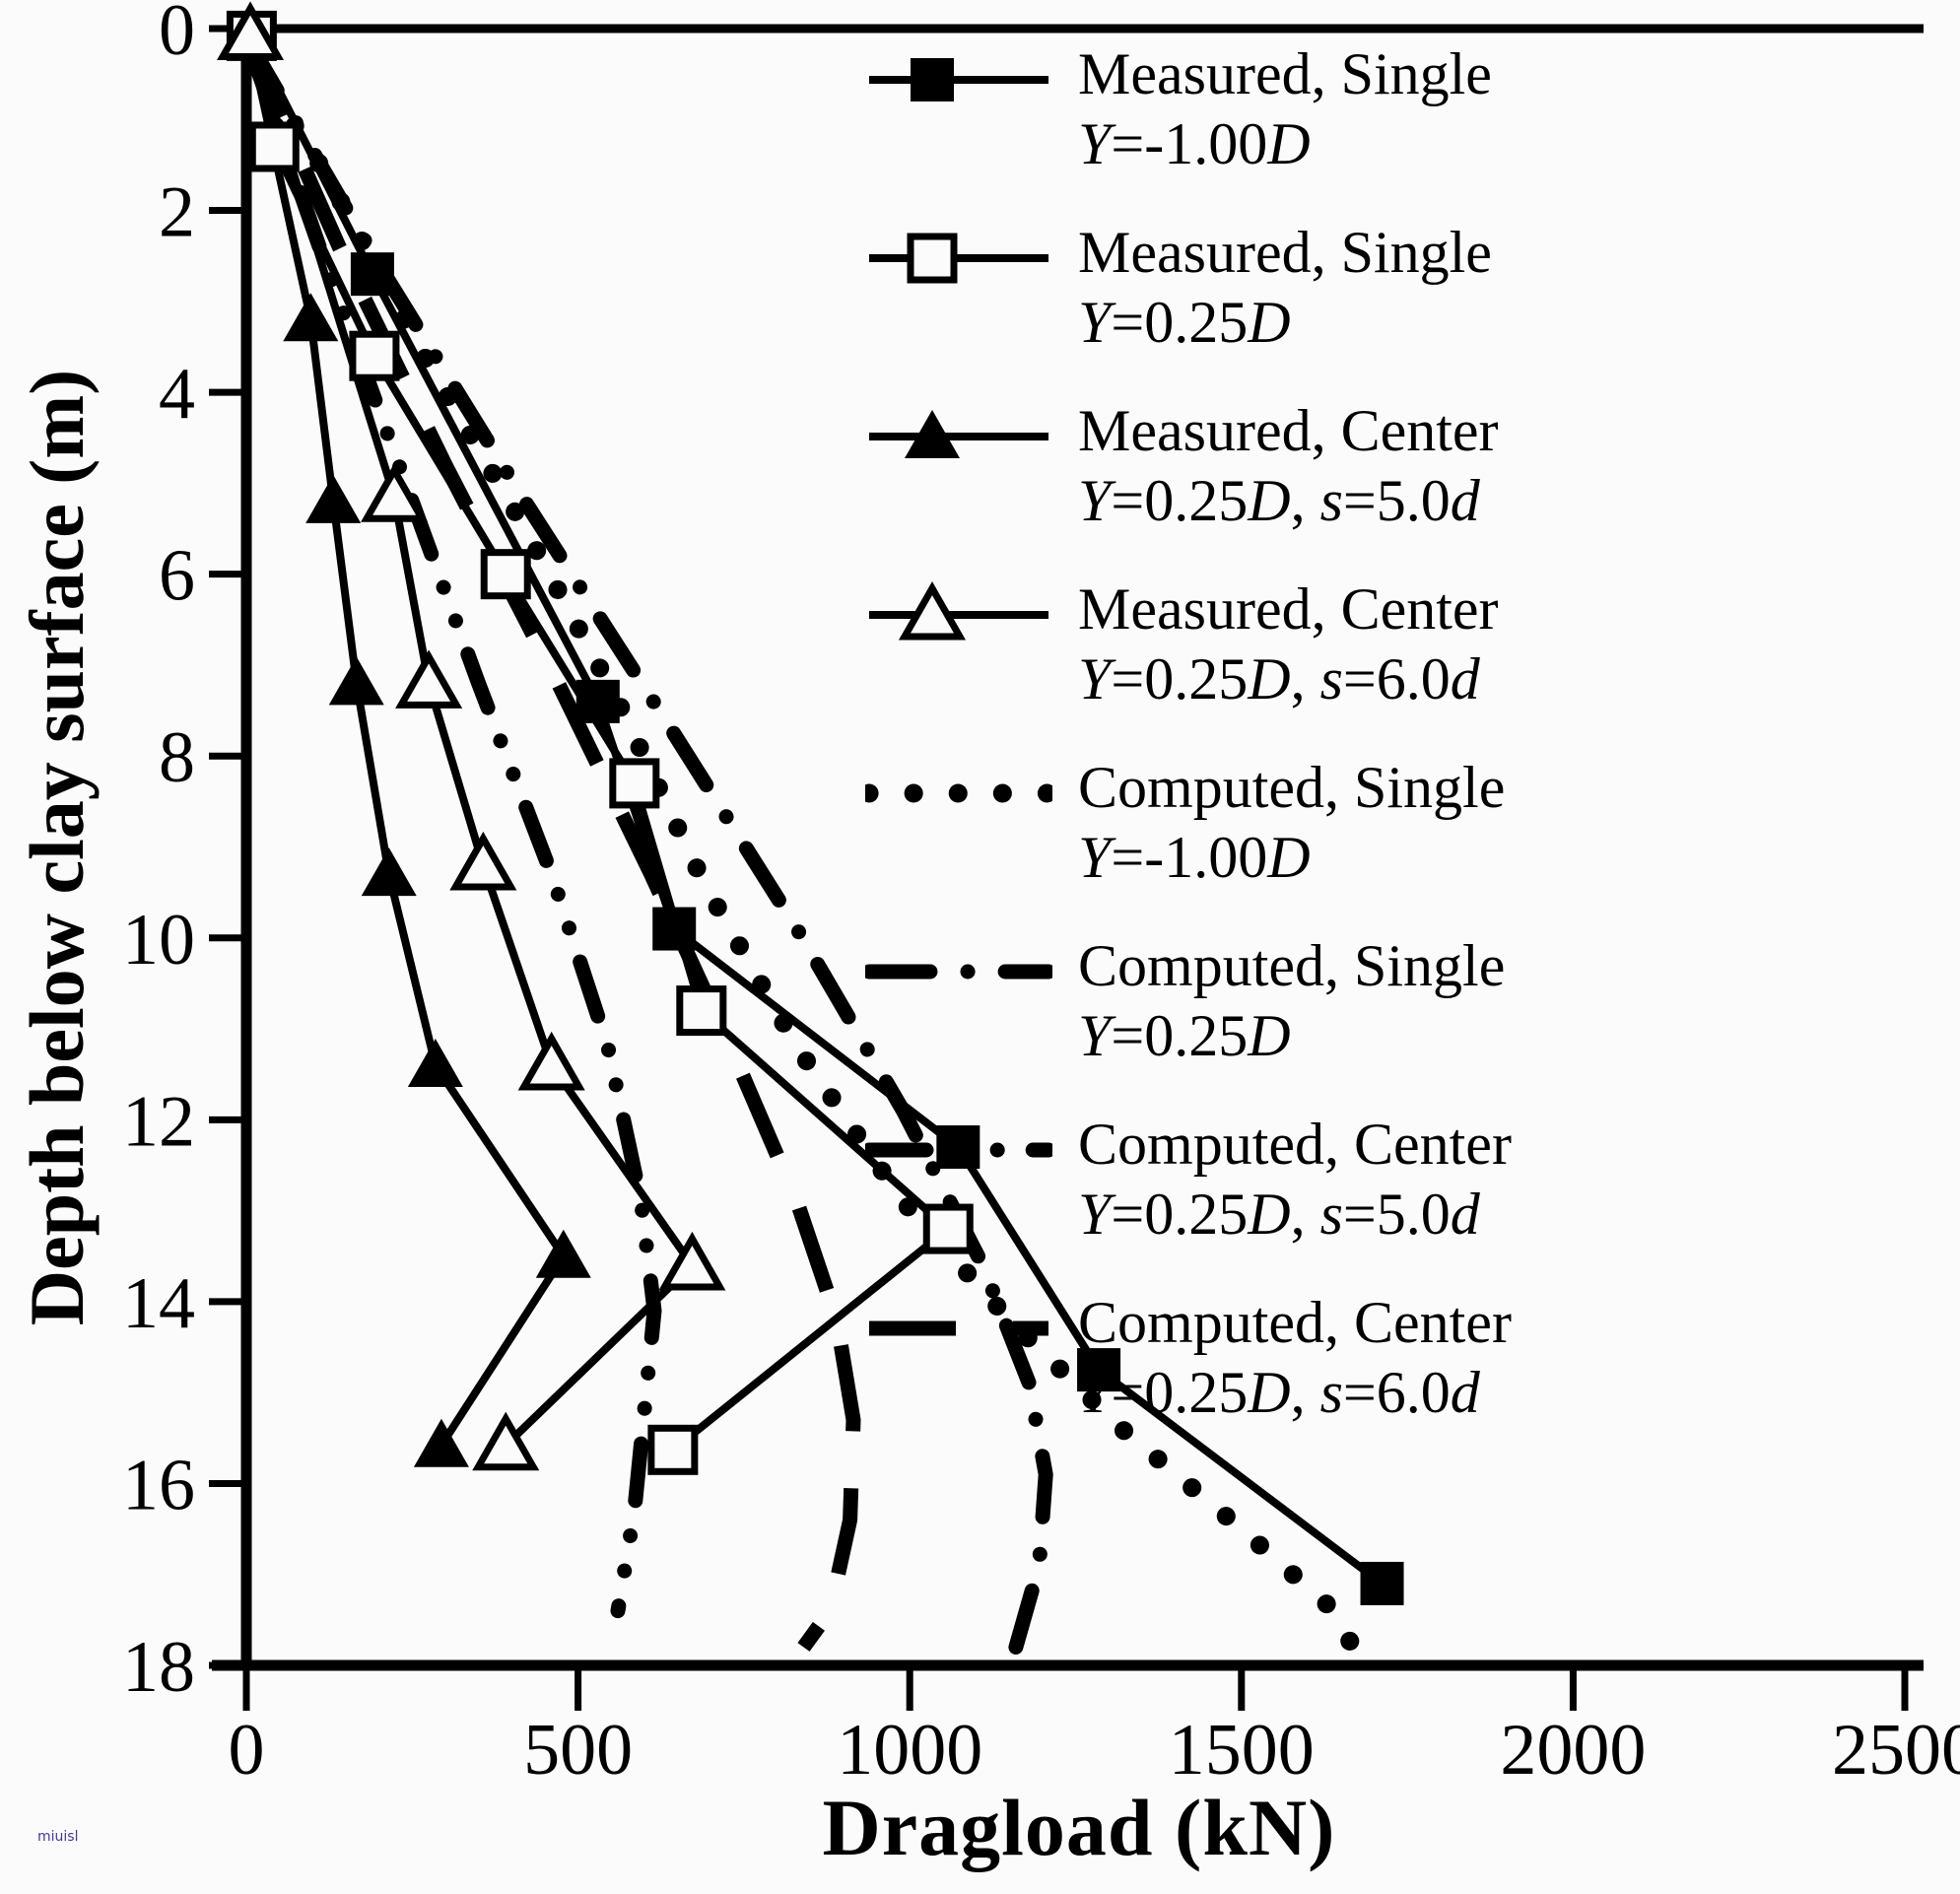 The image size is (1960, 1894). I want to click on legend-text: Measured, Single Y=-1.00D, so click(1285, 109).